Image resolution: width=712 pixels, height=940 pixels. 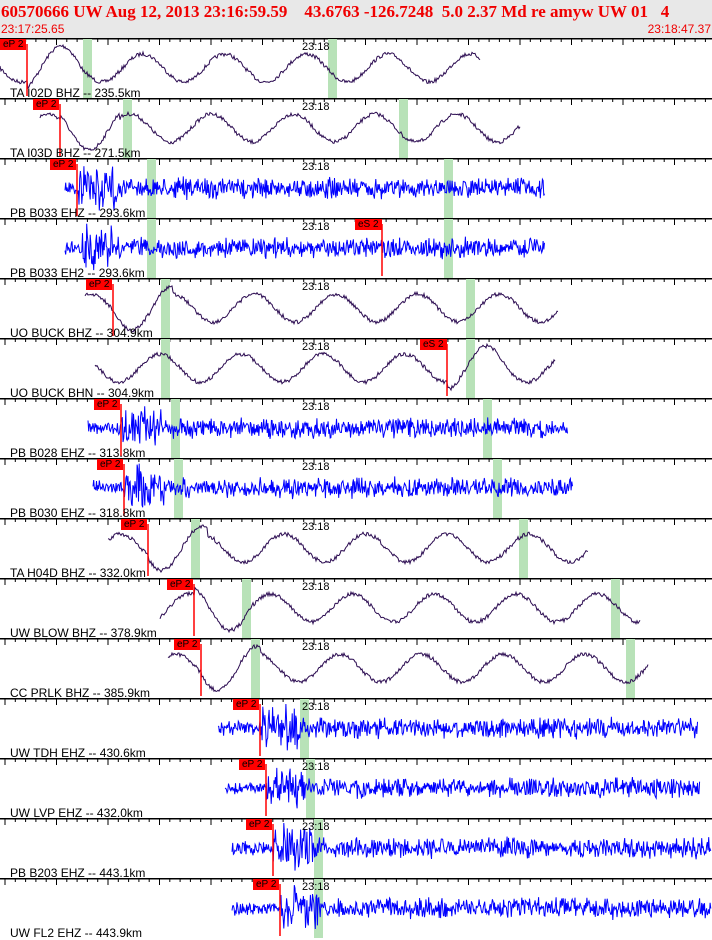 I want to click on channel-panel: eP 2 23:18 UO BUCK BHZ -- 304.9km, so click(x=356, y=309).